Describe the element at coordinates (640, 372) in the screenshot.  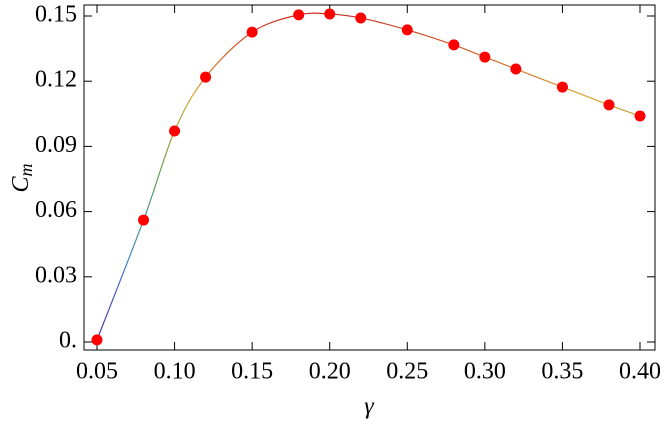
I see `x-tick-label: 0.40` at that location.